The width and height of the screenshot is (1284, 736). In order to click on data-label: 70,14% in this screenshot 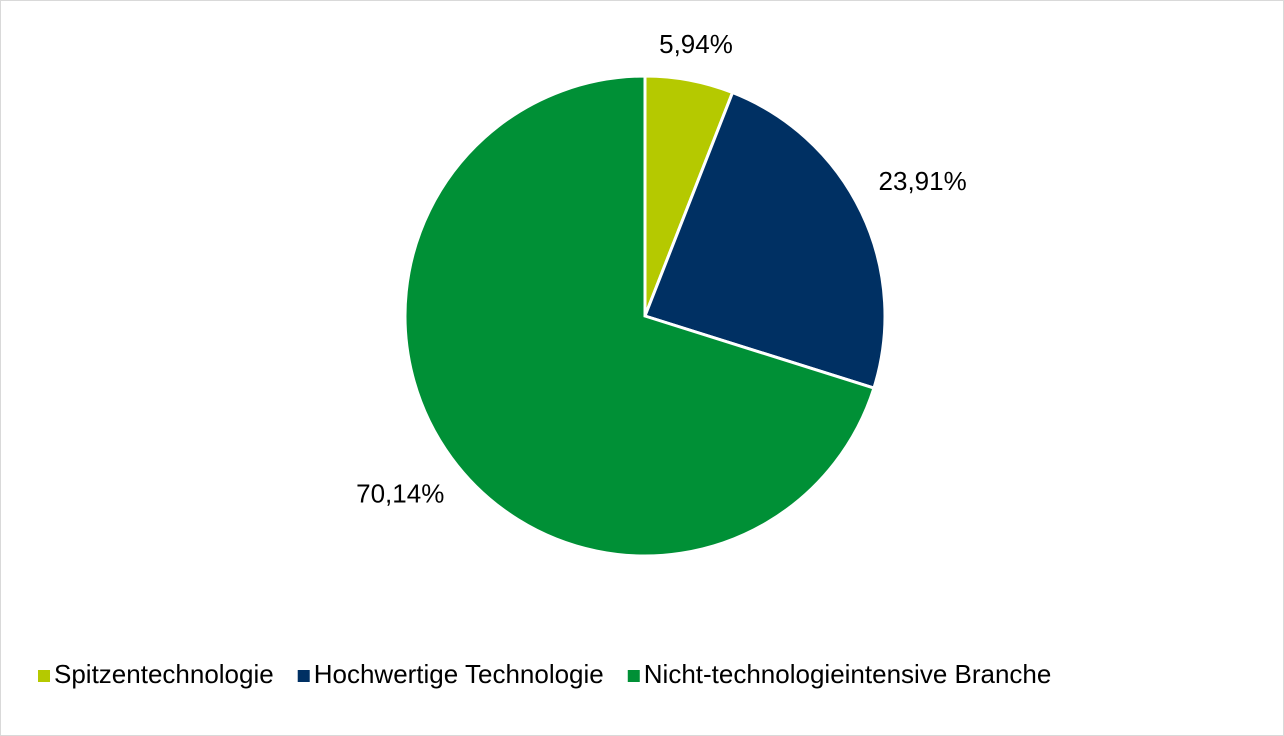, I will do `click(400, 493)`.